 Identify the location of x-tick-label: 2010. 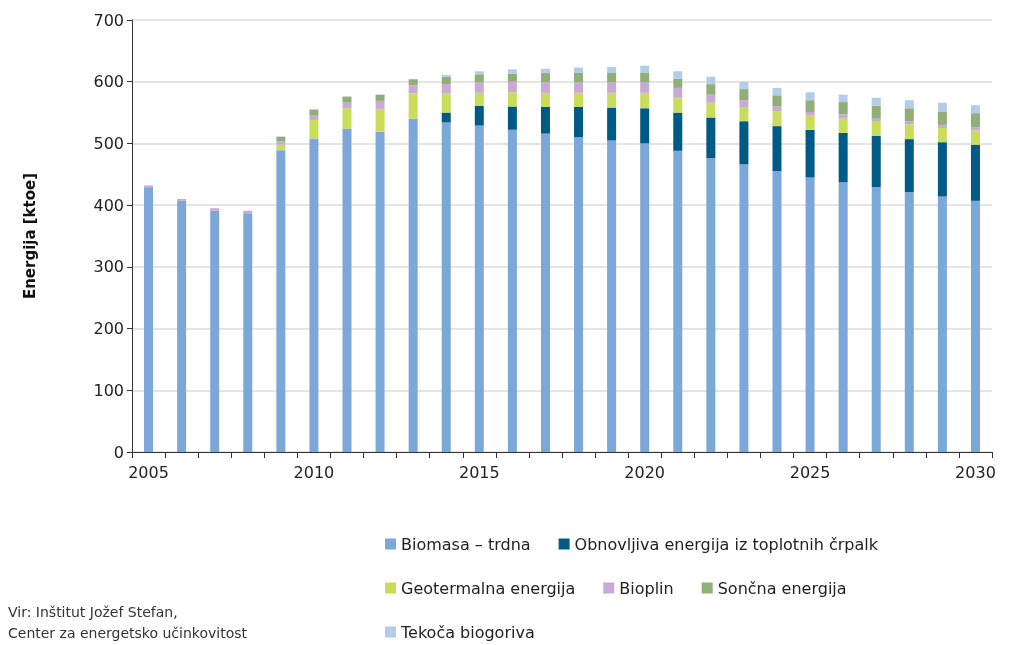
(314, 472).